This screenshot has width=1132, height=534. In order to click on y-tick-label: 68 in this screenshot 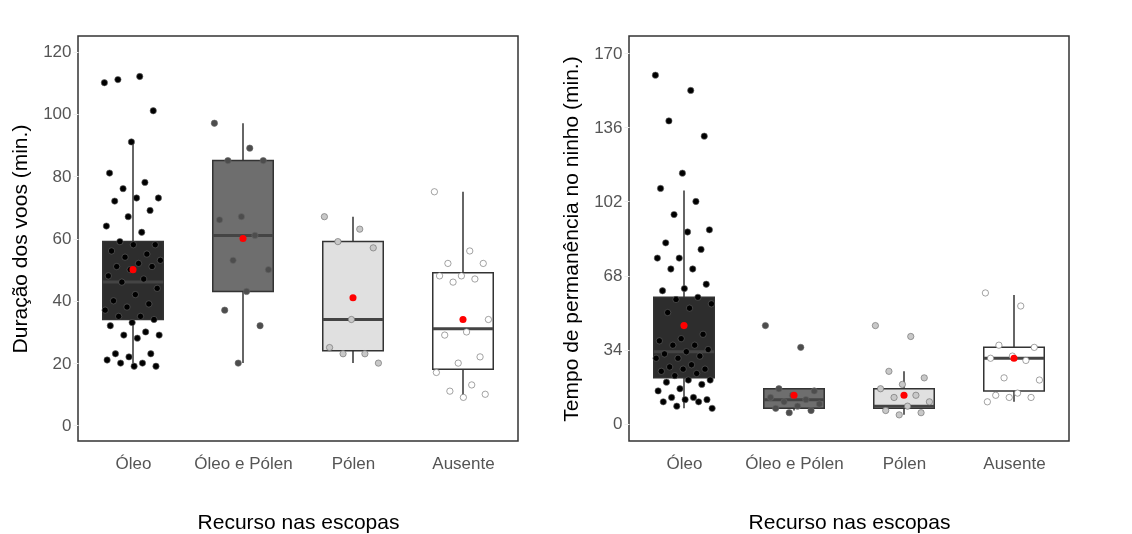, I will do `click(613, 276)`.